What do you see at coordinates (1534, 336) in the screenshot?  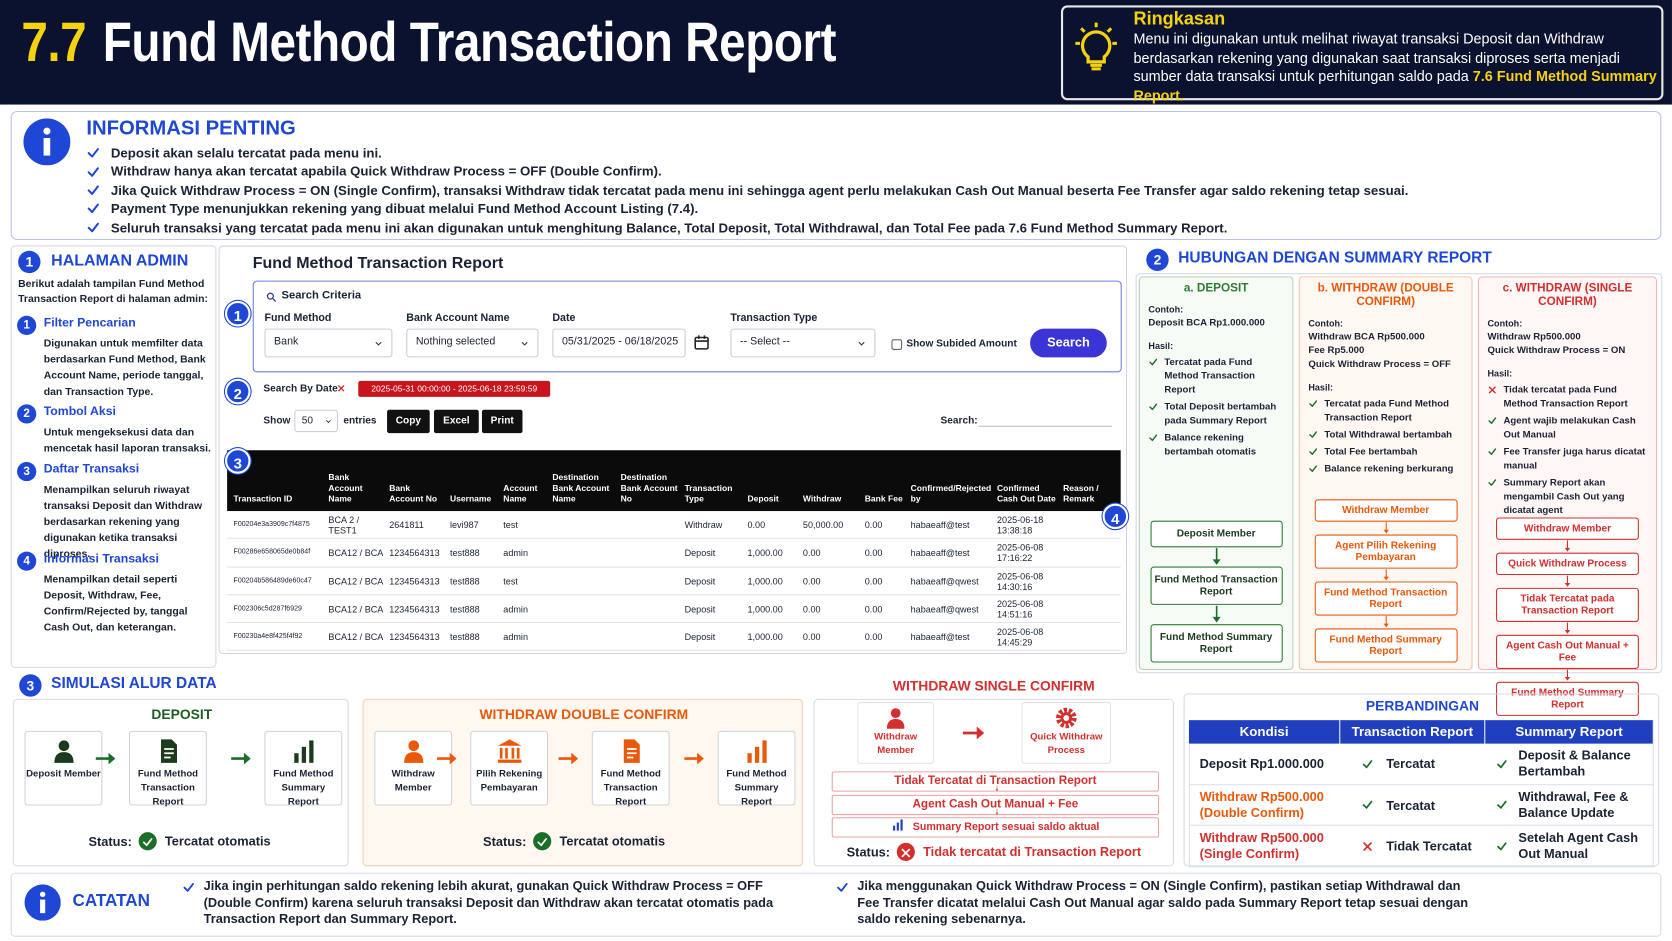 I see `example-text: Withdraw Rp500.000` at bounding box center [1534, 336].